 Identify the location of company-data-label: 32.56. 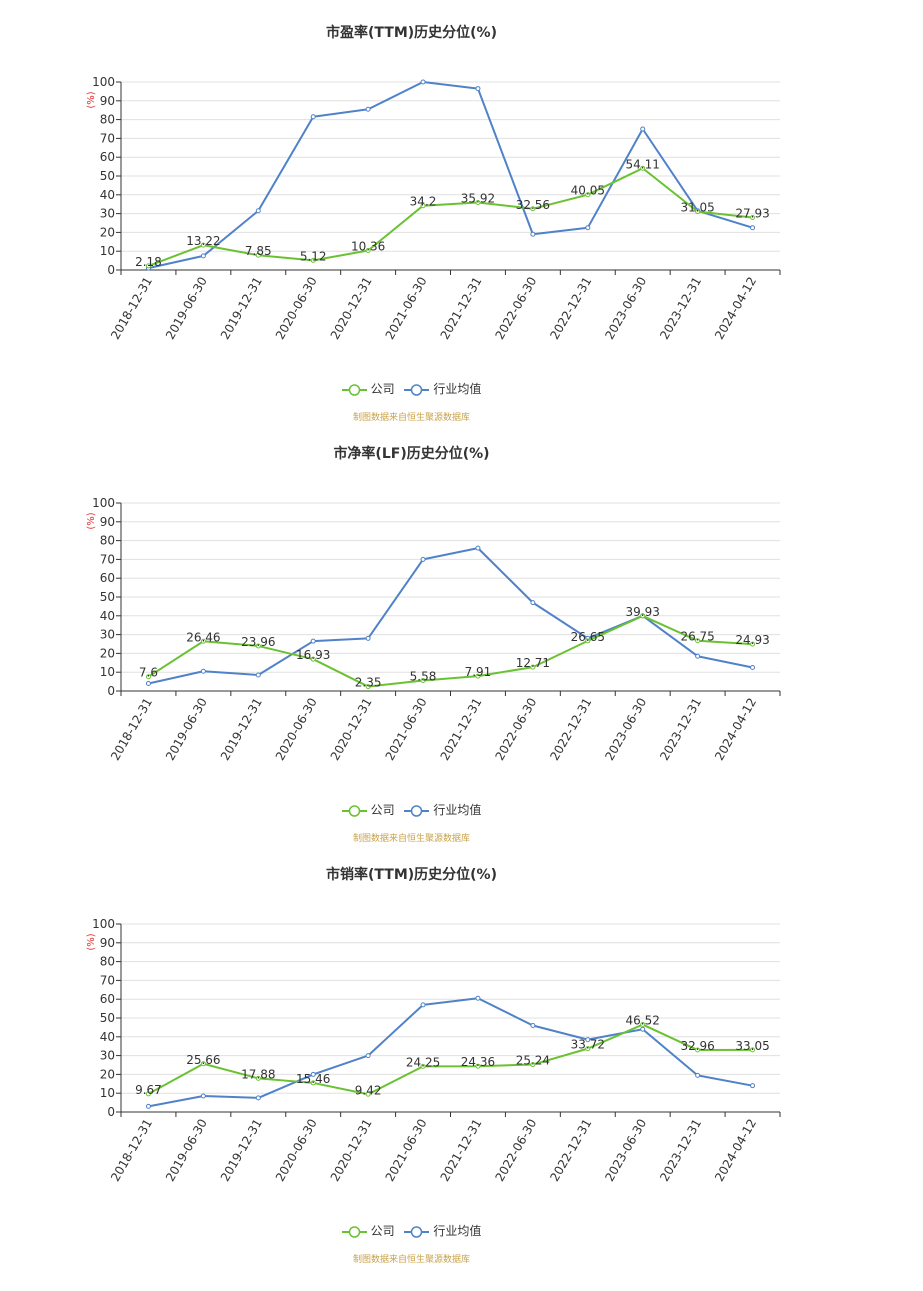
(533, 205).